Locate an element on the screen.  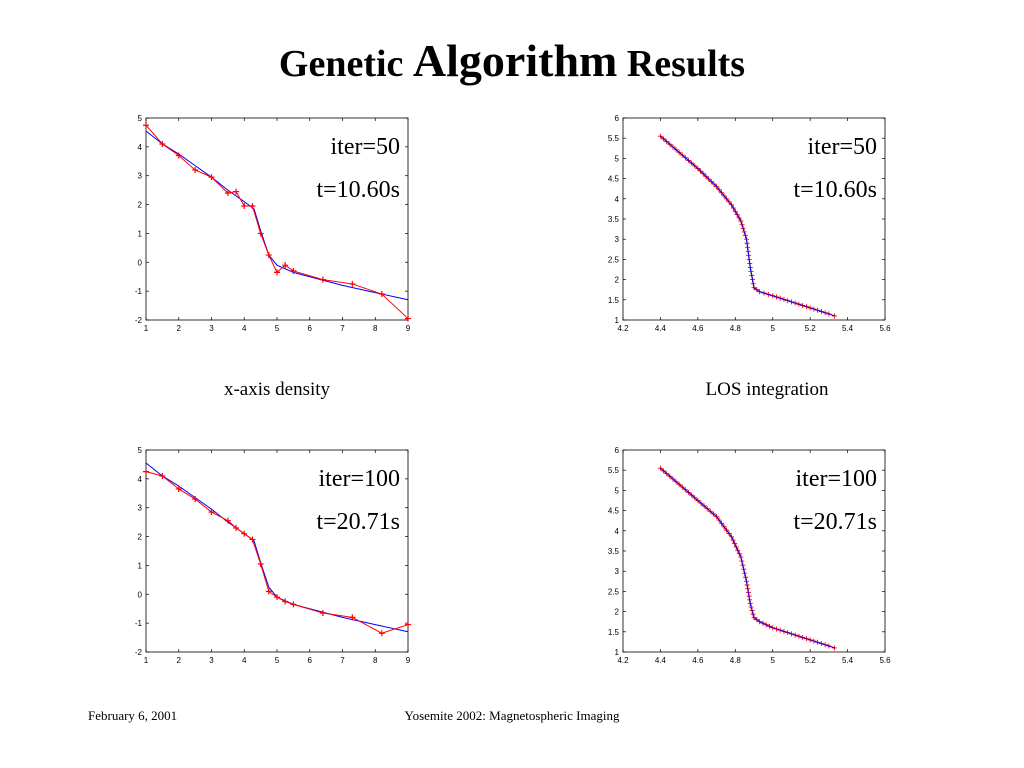
caption-los: LOS integration is located at coordinates (767, 389).